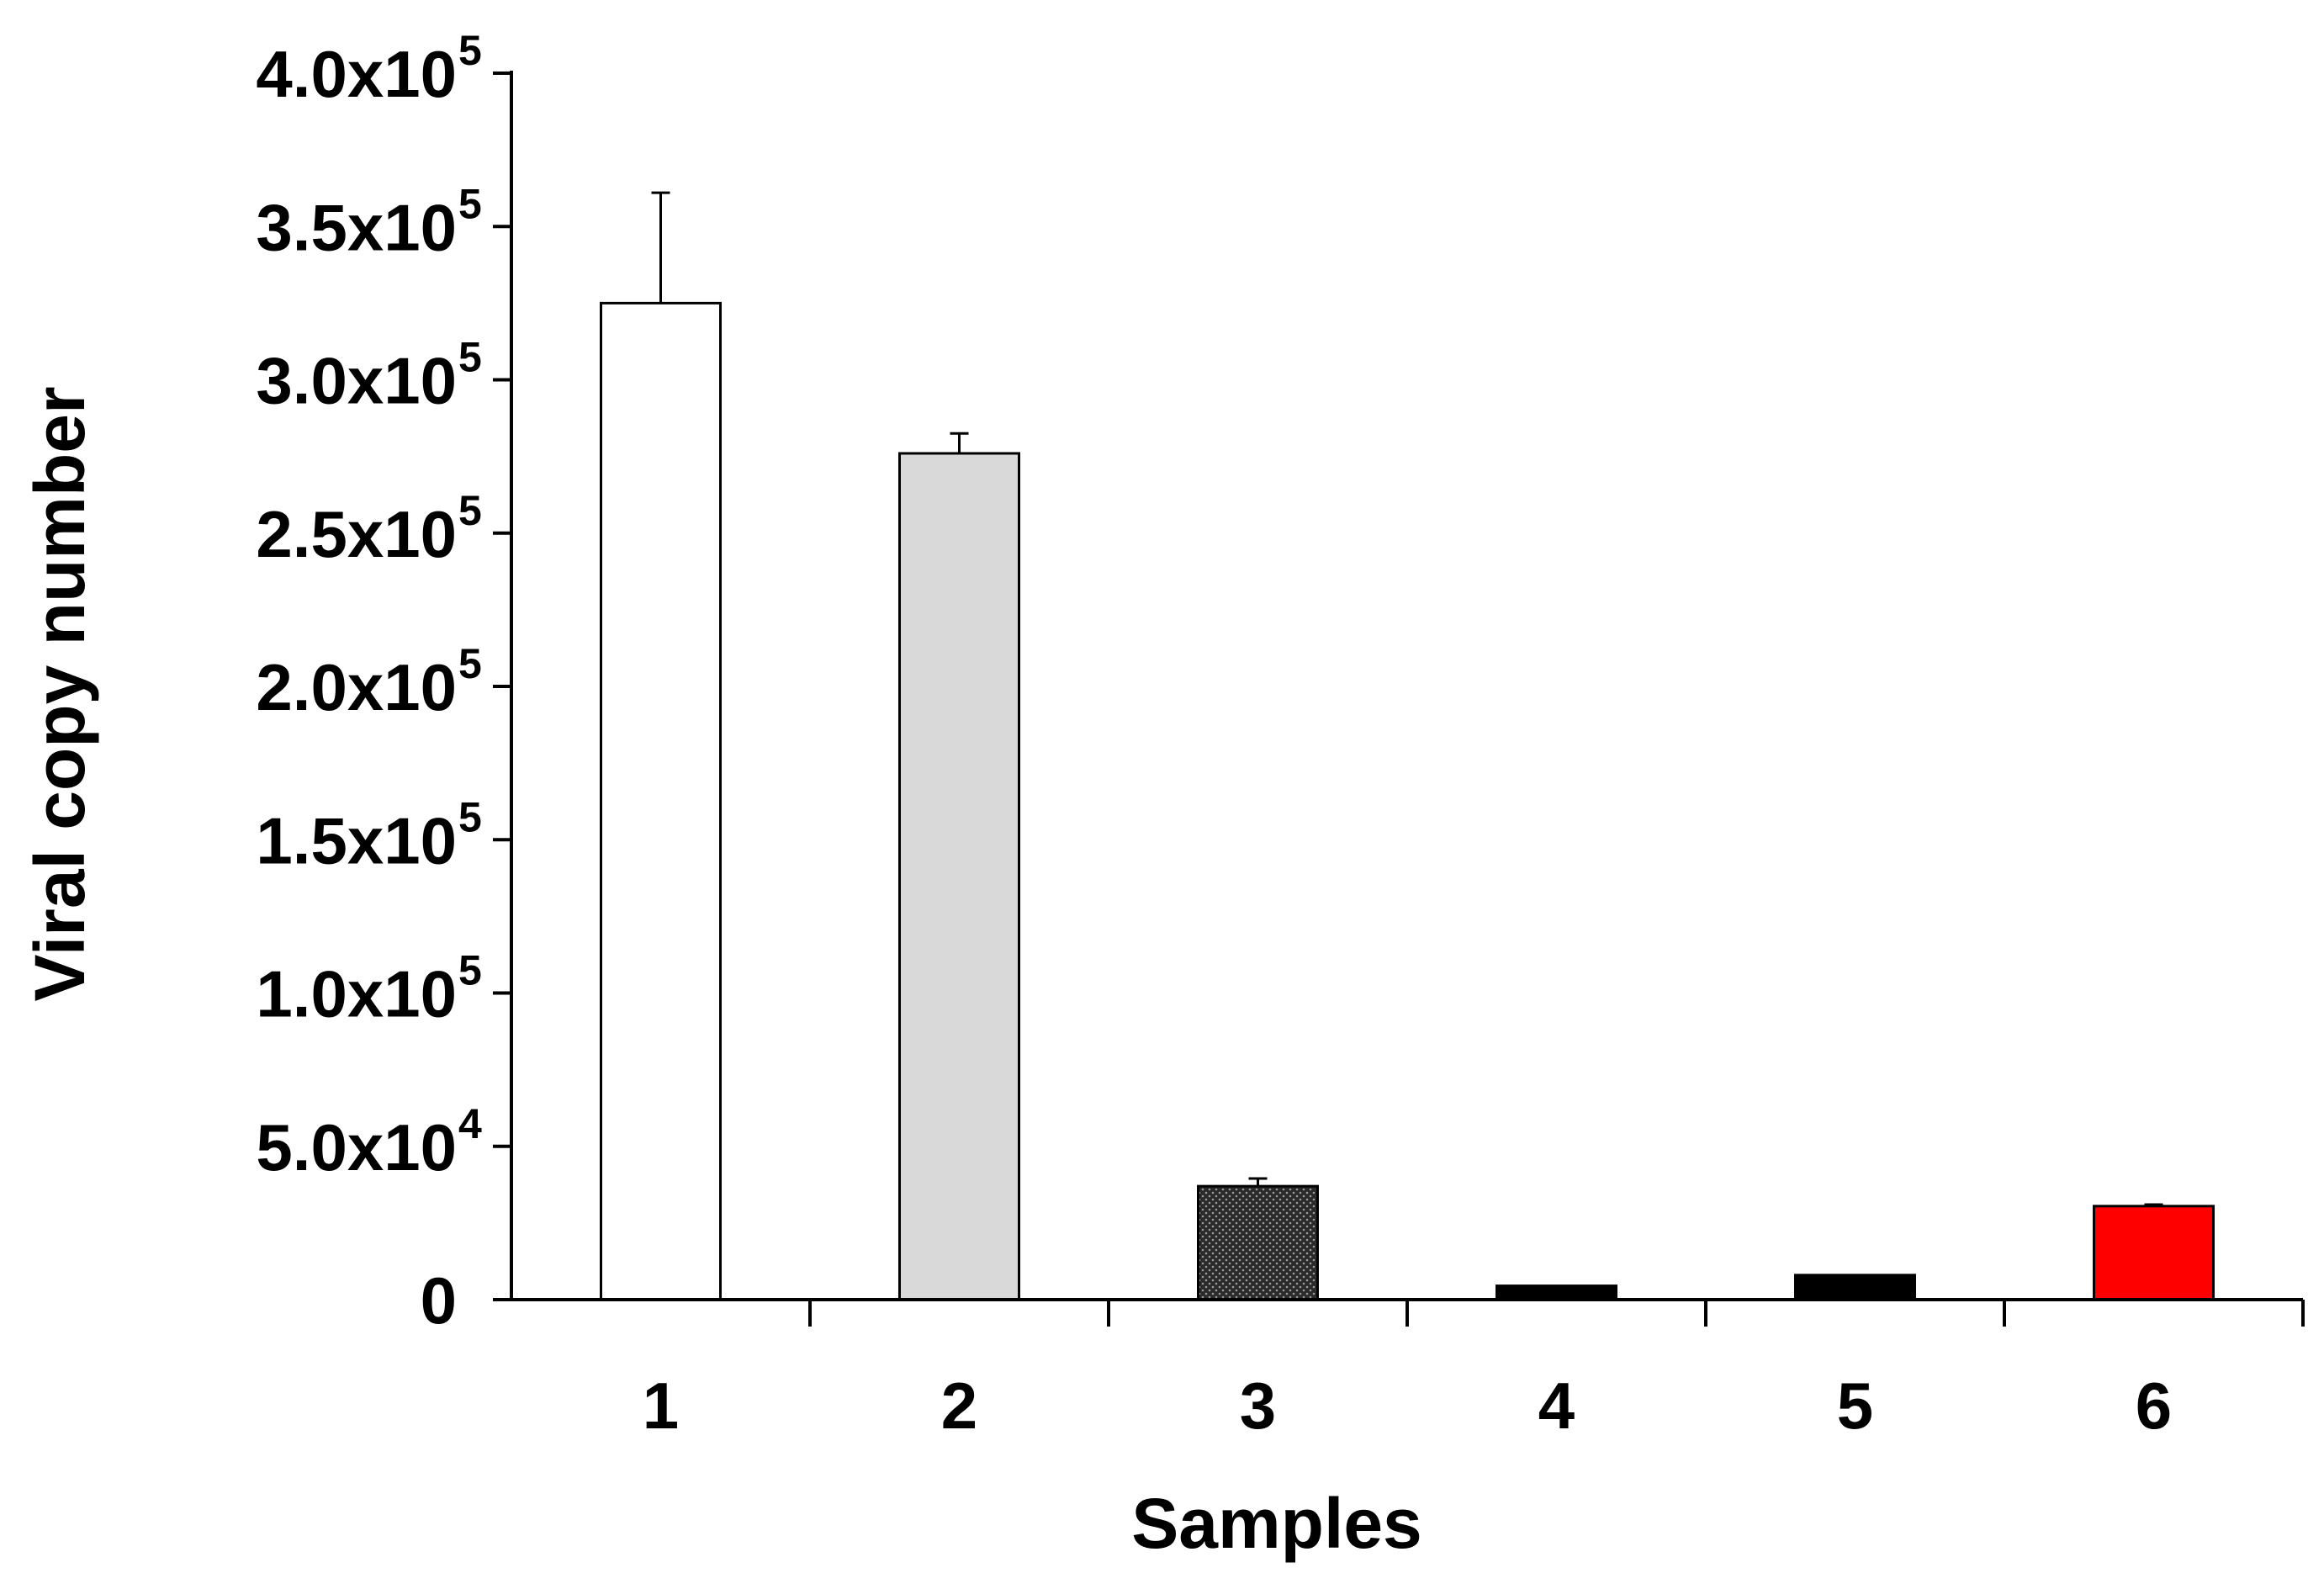 This screenshot has width=2324, height=1589. What do you see at coordinates (1557, 1406) in the screenshot?
I see `x-tick-label: 4` at bounding box center [1557, 1406].